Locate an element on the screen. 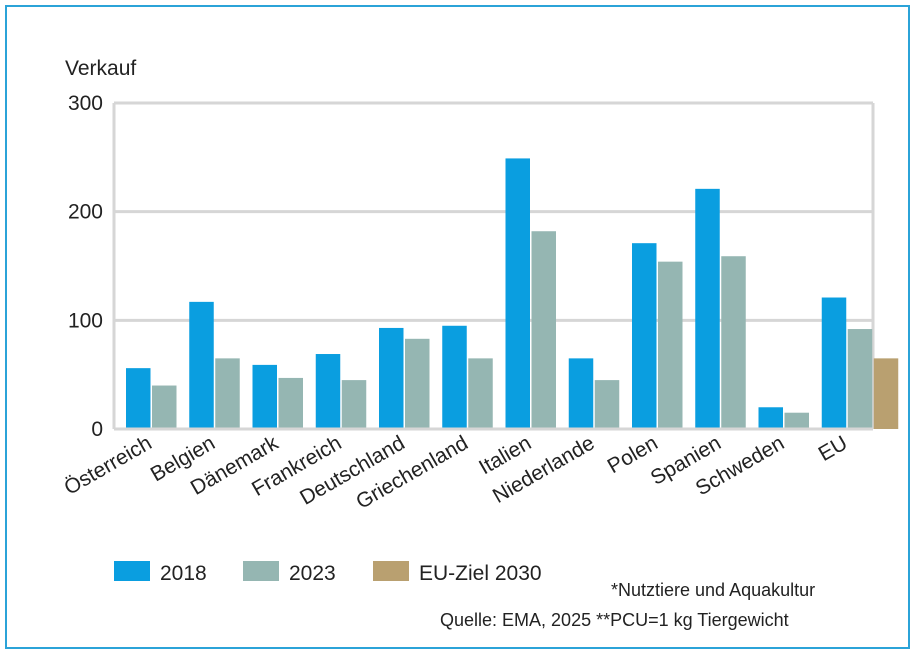 Image resolution: width=917 pixels, height=656 pixels. y-tick-label: 300 is located at coordinates (85, 103).